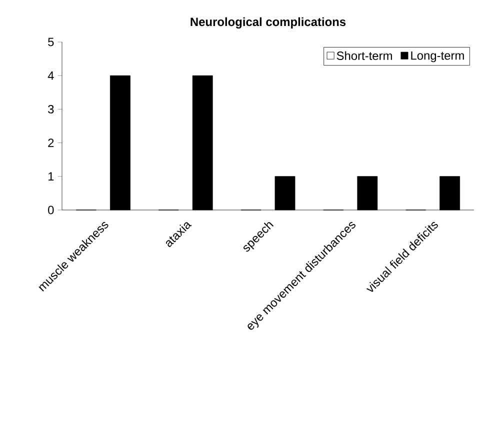  What do you see at coordinates (51, 109) in the screenshot?
I see `y-tick-label: 3` at bounding box center [51, 109].